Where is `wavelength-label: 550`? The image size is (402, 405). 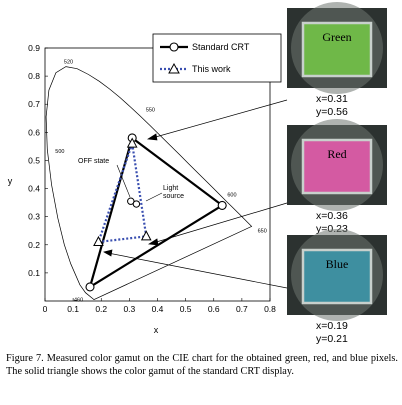 wavelength-label: 550 is located at coordinates (150, 110).